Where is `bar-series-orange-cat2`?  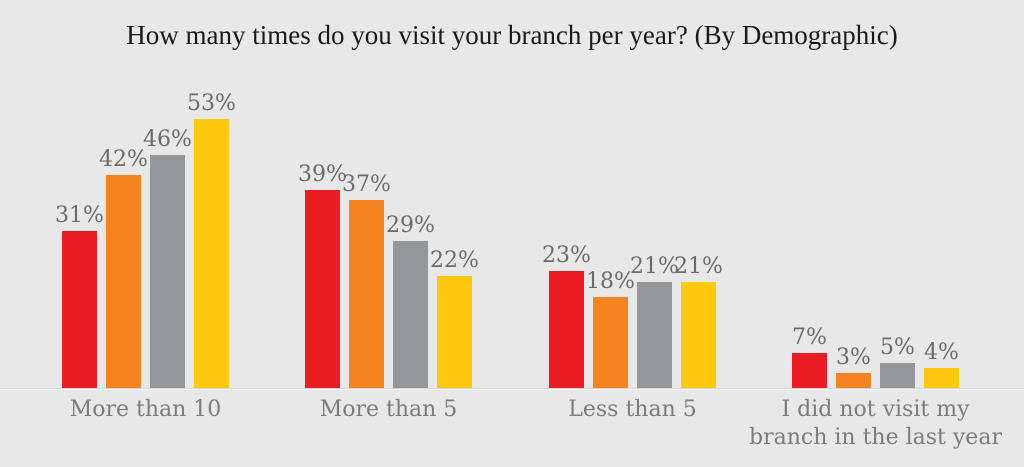
bar-series-orange-cat2 is located at coordinates (366, 294).